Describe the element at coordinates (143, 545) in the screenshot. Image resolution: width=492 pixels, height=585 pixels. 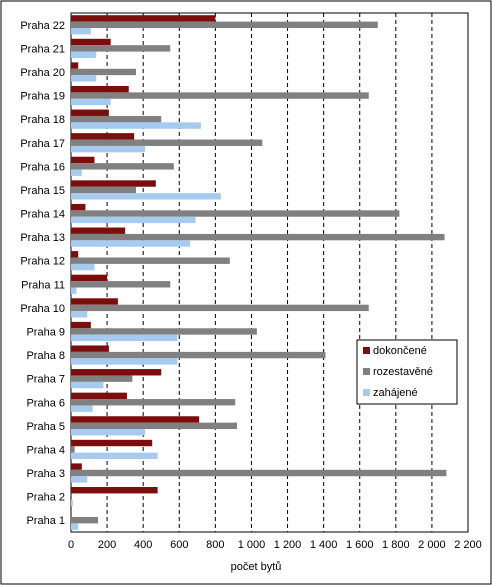
I see `x-tick-label: 400` at that location.